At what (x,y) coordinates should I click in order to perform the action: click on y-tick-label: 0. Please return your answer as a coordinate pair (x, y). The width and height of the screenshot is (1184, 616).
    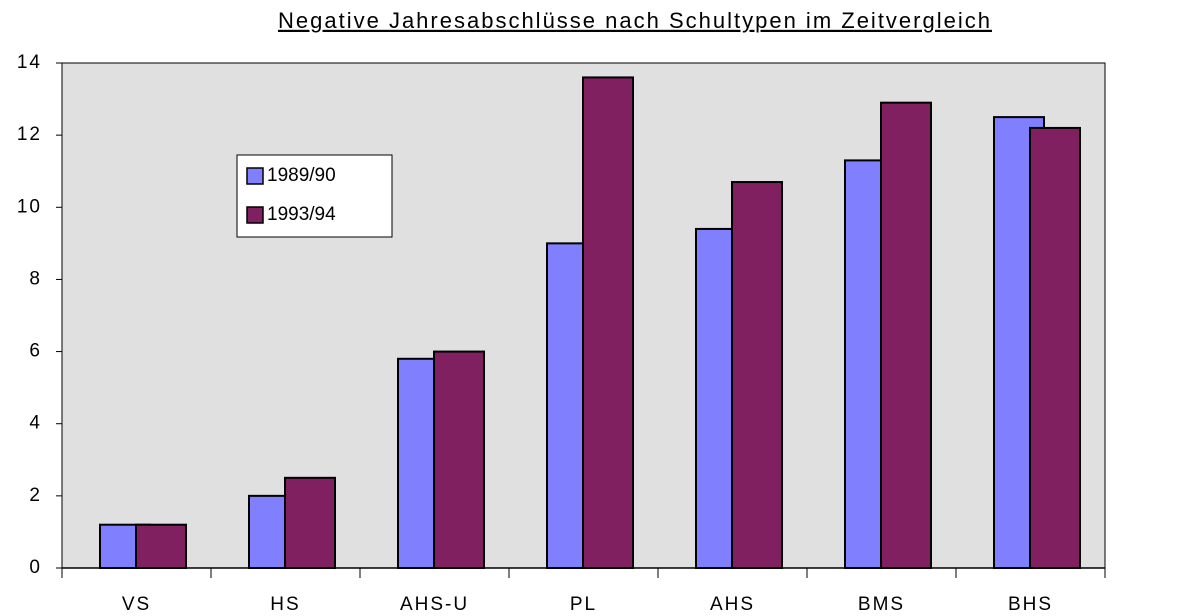
    Looking at the image, I should click on (35, 567).